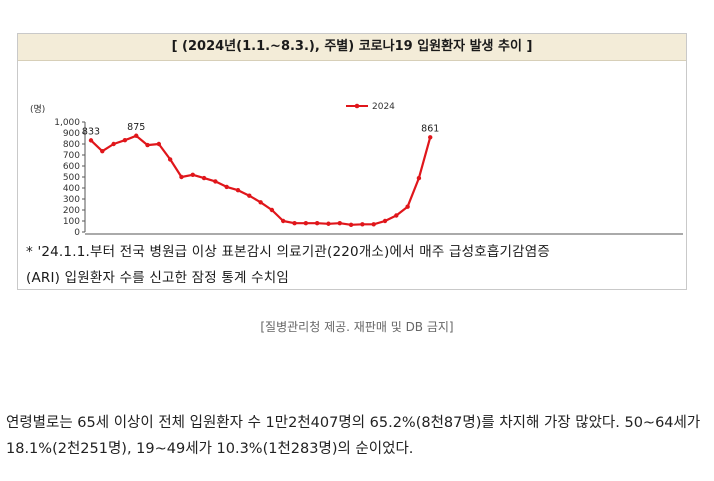  What do you see at coordinates (71, 211) in the screenshot?
I see `y-tick-label: 200` at bounding box center [71, 211].